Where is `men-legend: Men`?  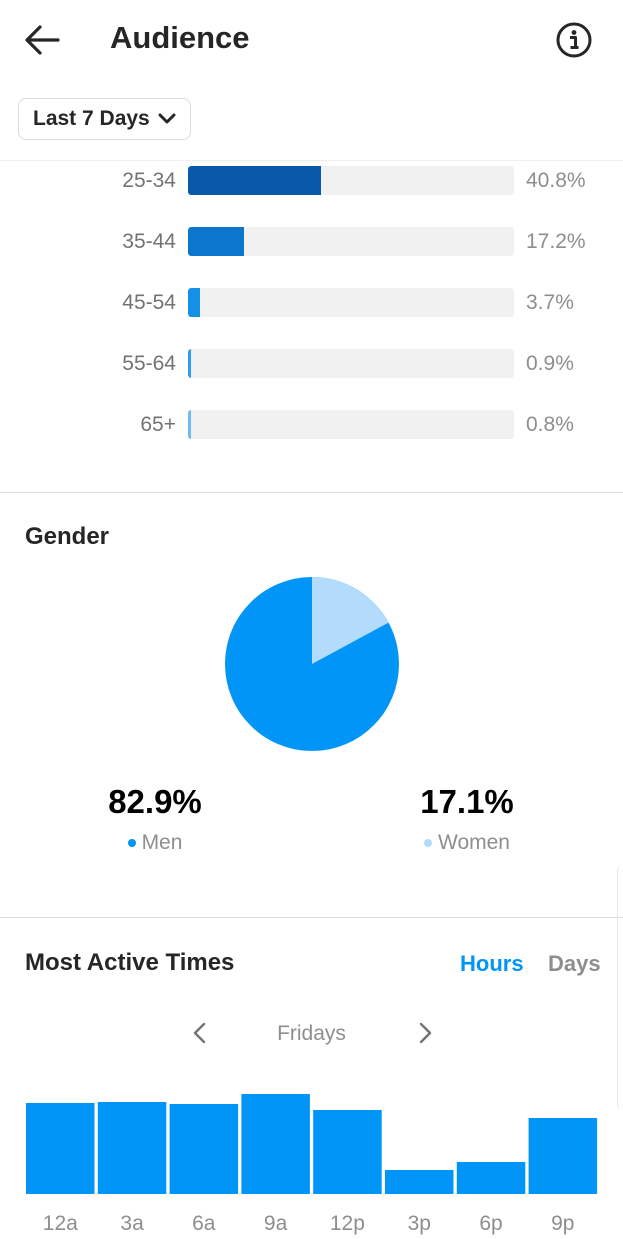
men-legend: Men is located at coordinates (155, 843).